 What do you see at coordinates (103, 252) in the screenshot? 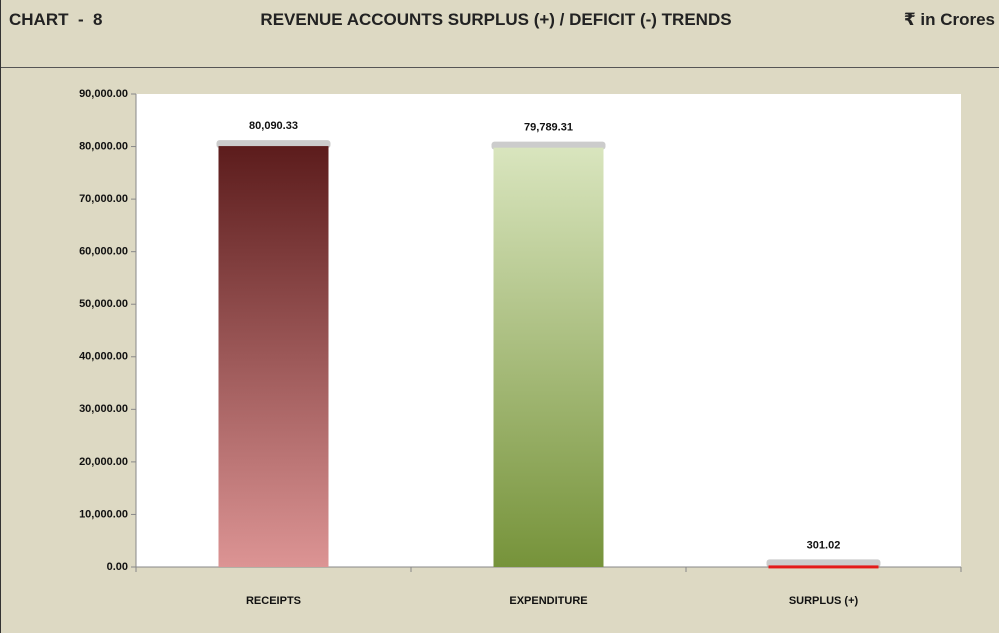
I see `y-tick-label: 60,000.00` at bounding box center [103, 252].